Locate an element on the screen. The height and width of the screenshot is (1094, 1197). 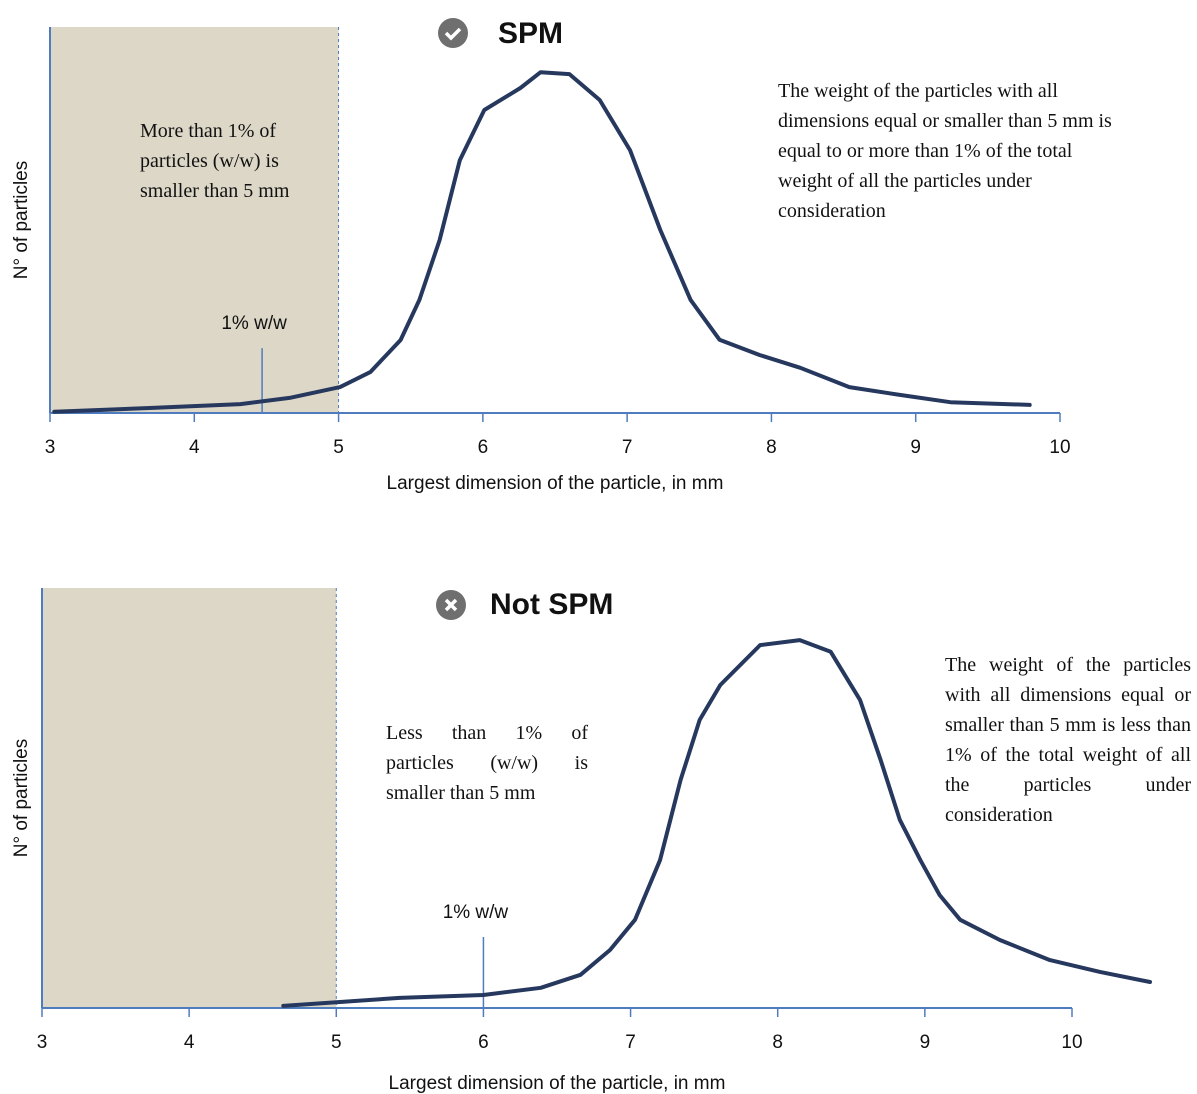
status-icon is located at coordinates (453, 33).